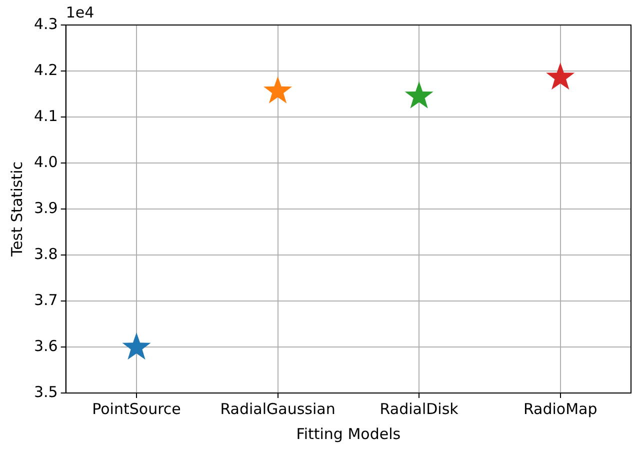  What do you see at coordinates (17, 209) in the screenshot?
I see `y-axis-title: Test Statistic` at bounding box center [17, 209].